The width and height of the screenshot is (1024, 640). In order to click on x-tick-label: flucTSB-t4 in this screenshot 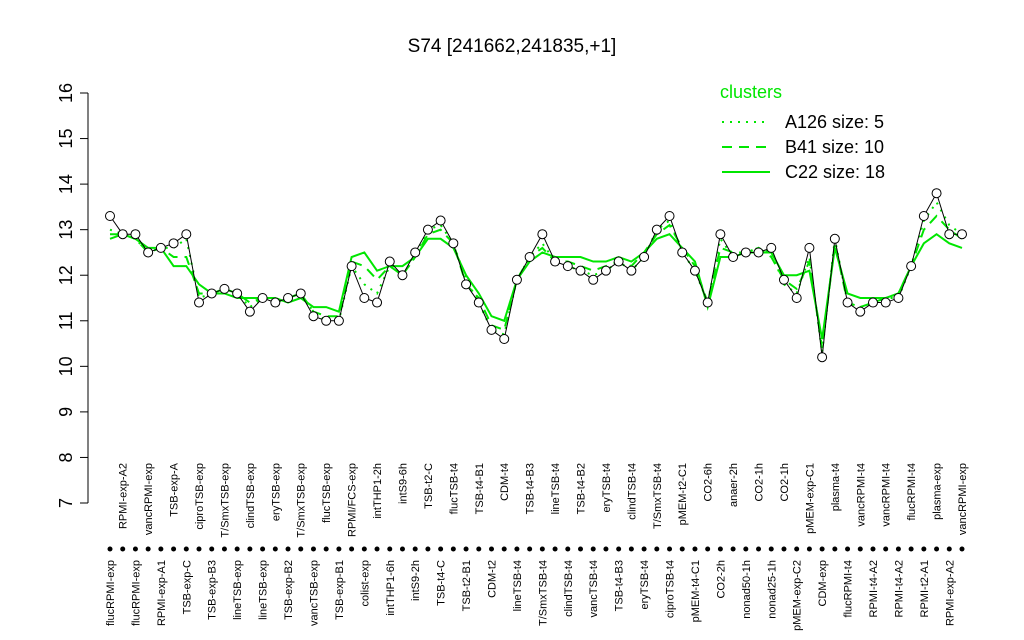, I will do `click(454, 488)`.